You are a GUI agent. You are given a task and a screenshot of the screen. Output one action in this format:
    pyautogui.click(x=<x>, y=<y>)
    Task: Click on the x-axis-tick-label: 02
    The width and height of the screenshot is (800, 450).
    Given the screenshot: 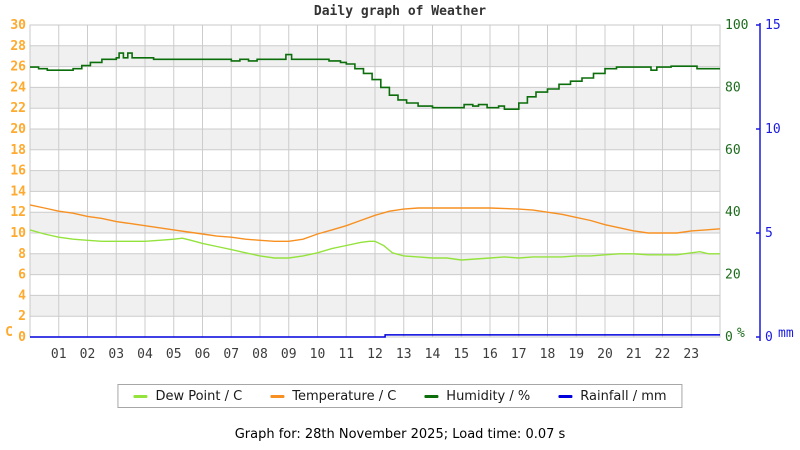 What is the action you would take?
    pyautogui.click(x=88, y=354)
    